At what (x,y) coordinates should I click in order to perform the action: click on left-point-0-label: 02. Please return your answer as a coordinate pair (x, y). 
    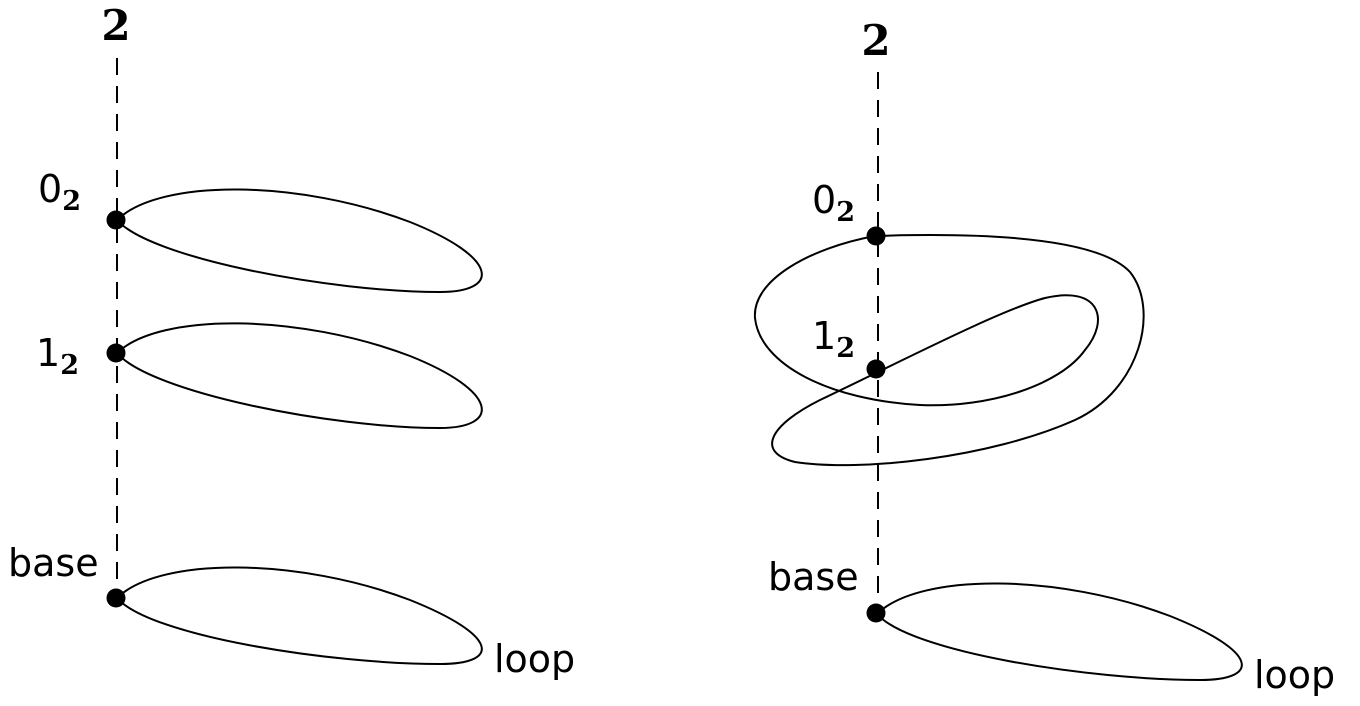
    Looking at the image, I should click on (59, 192).